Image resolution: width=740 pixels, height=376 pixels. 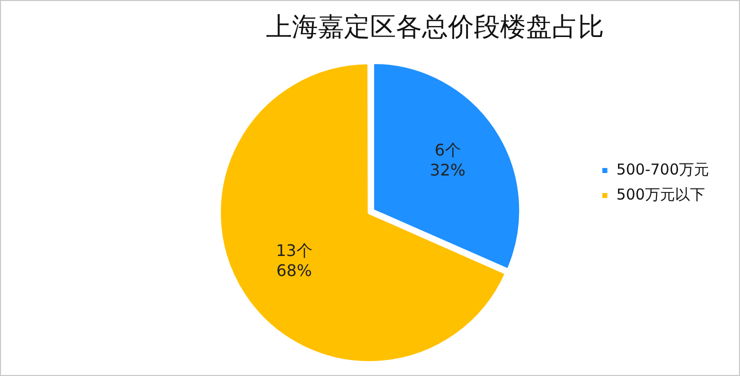 I want to click on chart-title: 上海嘉定区各总价段楼盘占比, so click(x=435, y=27).